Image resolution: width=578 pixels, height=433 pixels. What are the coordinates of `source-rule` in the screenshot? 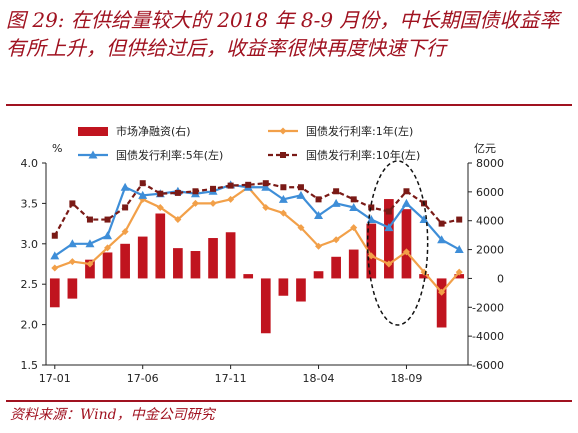 It's located at (289, 401).